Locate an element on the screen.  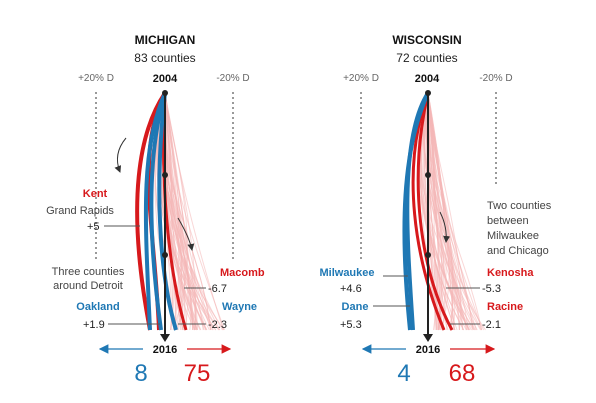
milwaukee-label: Milwaukee is located at coordinates (346, 273).